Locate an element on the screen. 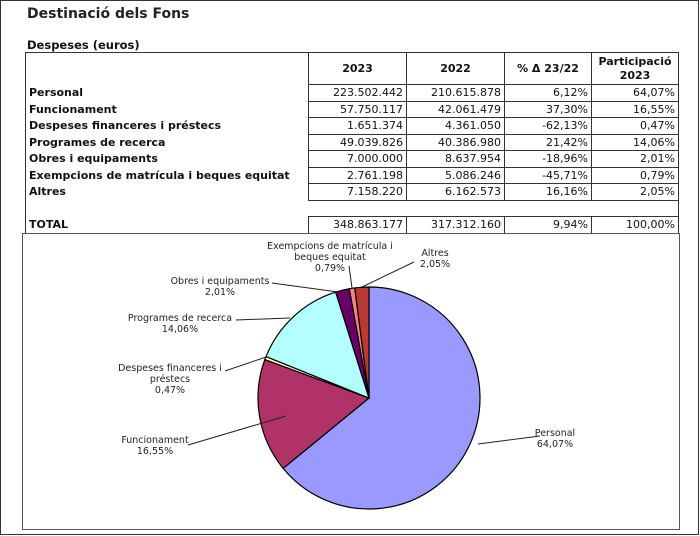  value-share: 14,06% is located at coordinates (635, 142).